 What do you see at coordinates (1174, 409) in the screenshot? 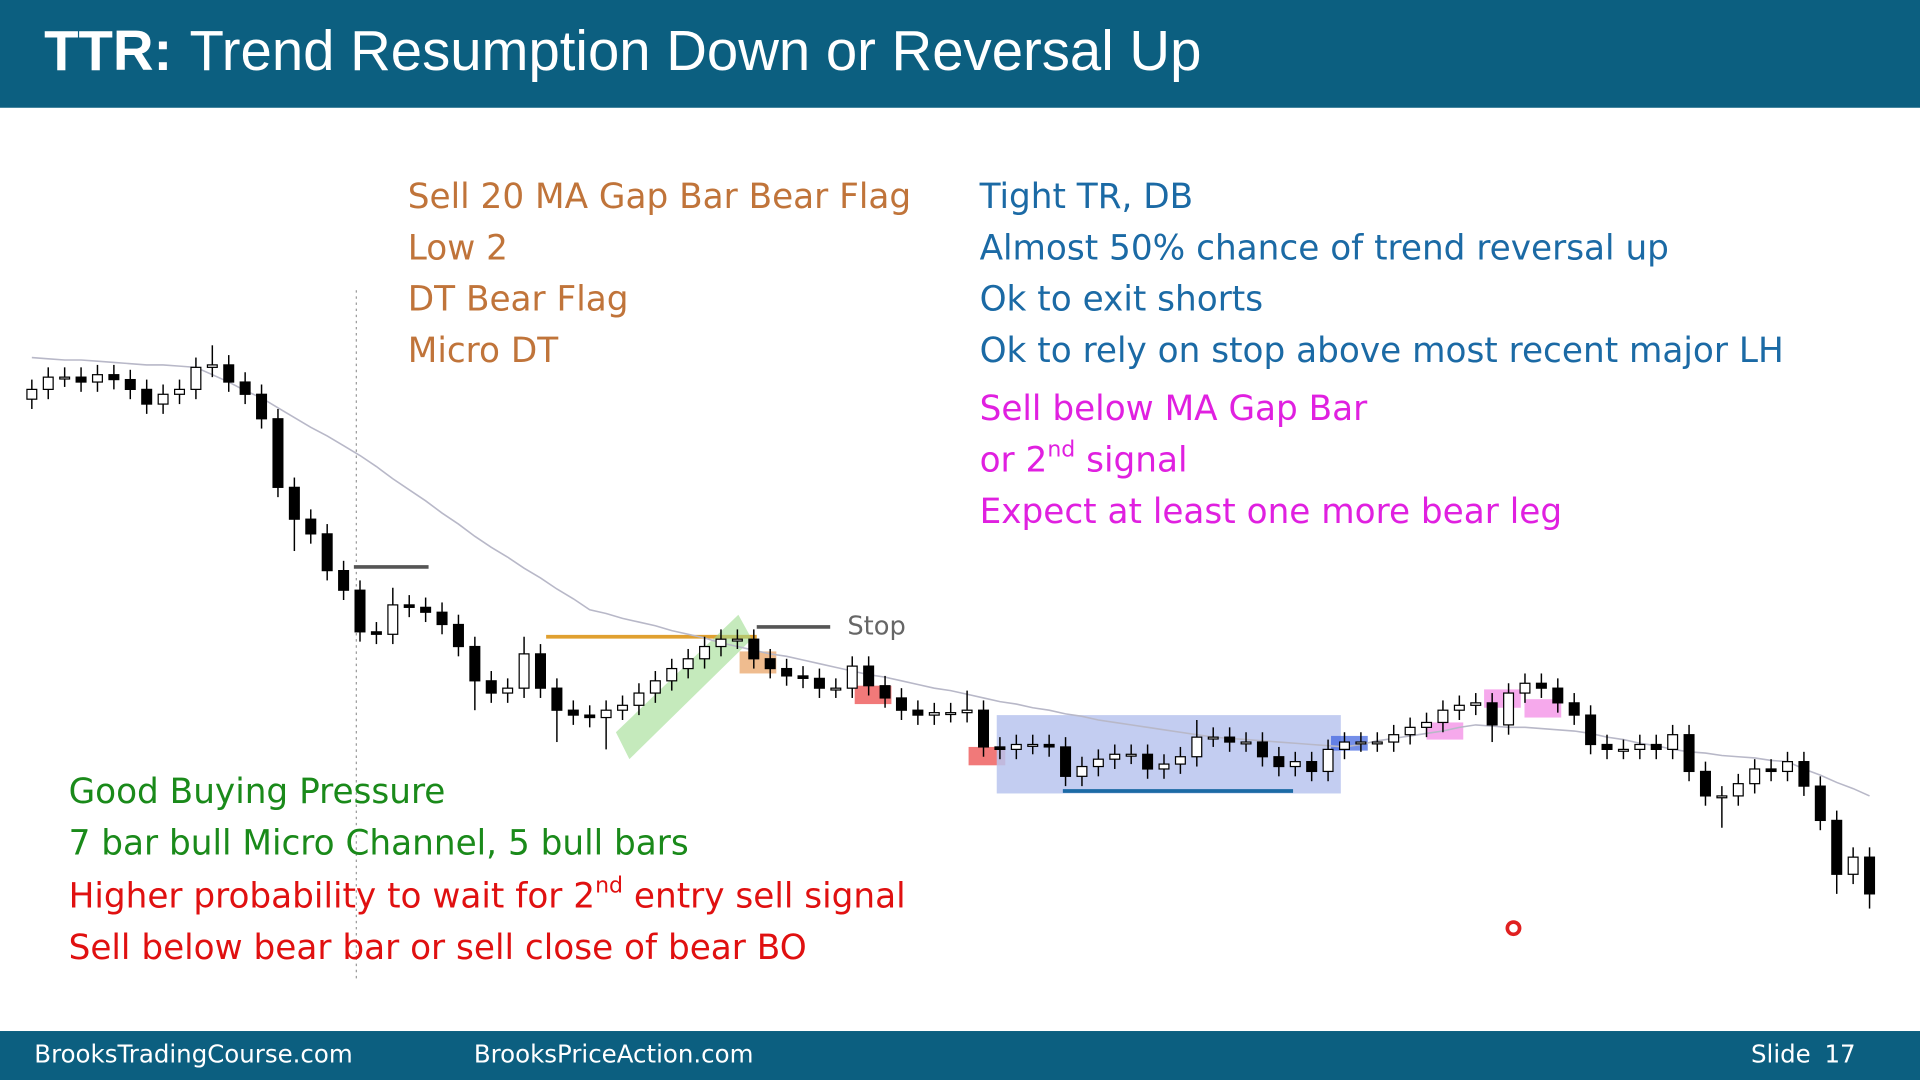
I see `note: Sell below MA Gap Bar` at bounding box center [1174, 409].